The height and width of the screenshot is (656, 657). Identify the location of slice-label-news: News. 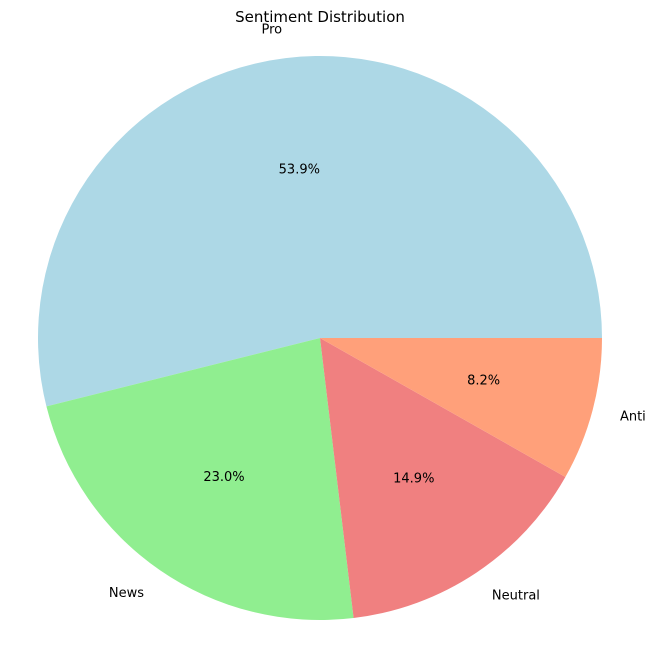
(126, 593).